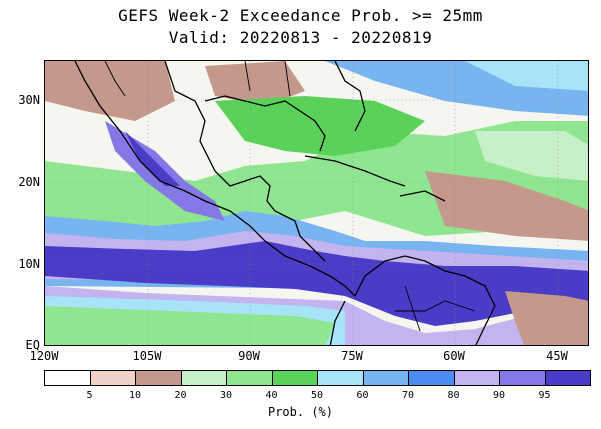  I want to click on lon-label-120w: 120W, so click(44, 356).